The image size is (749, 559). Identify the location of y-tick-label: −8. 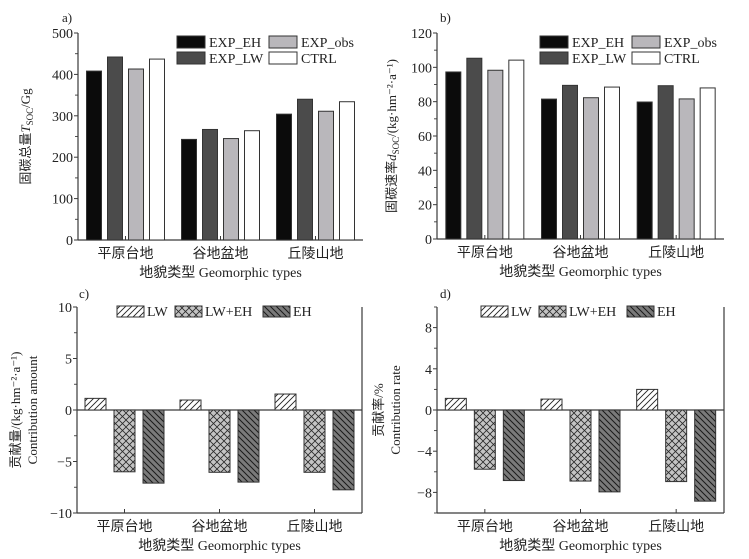
(424, 493).